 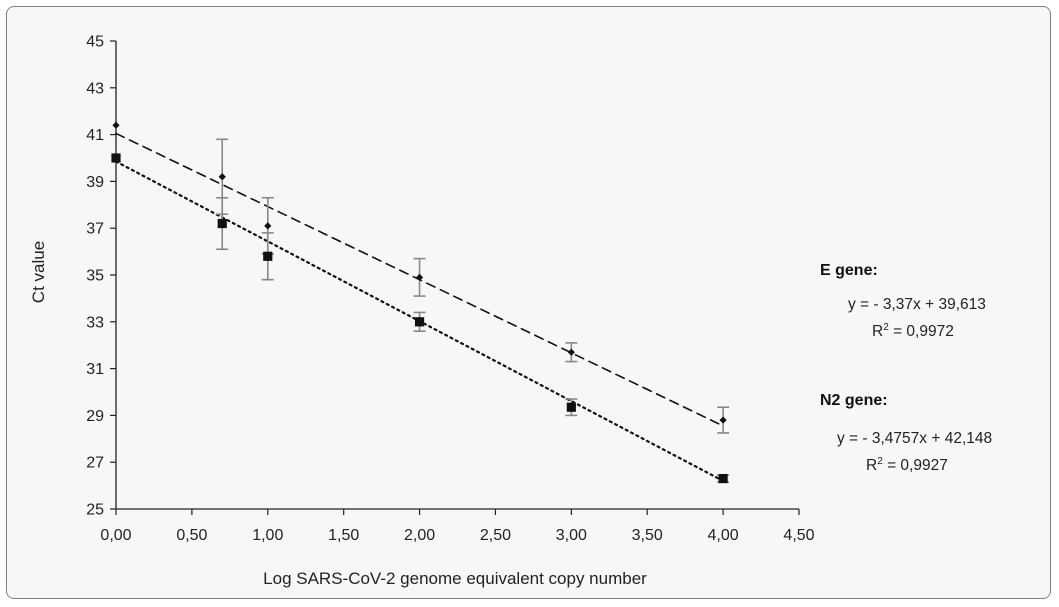 I want to click on y-tick-label: 43, so click(x=95, y=88).